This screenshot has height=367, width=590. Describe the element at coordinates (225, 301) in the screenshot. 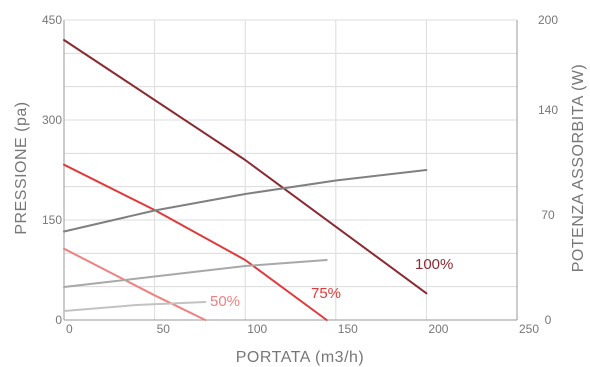

I see `curve-label-50: 50%` at that location.